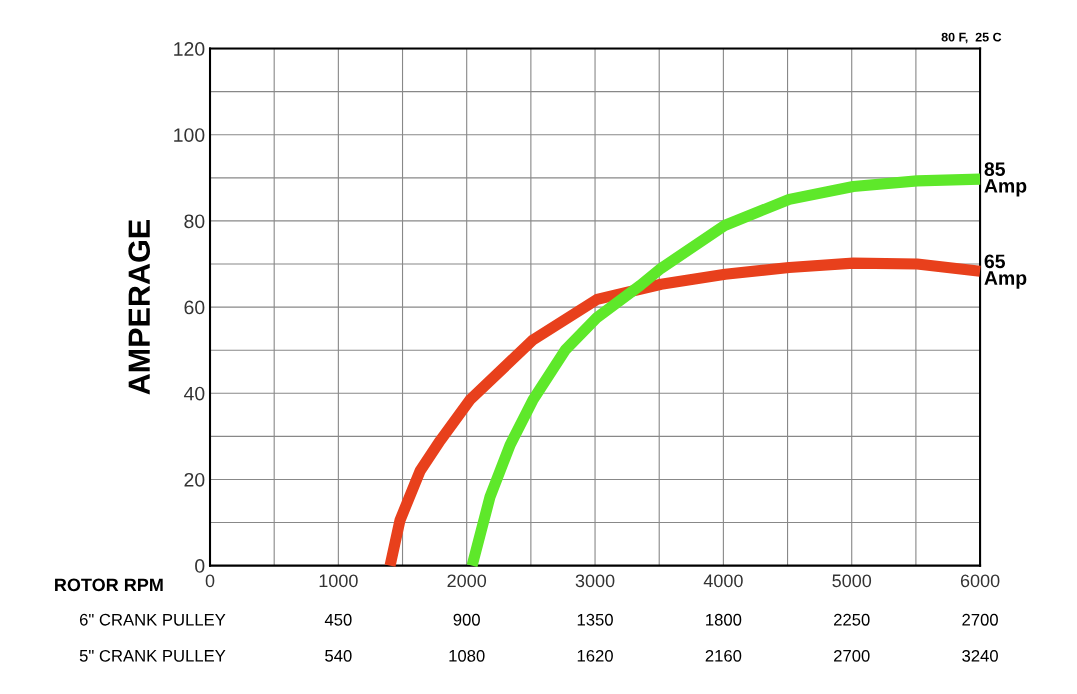 Image resolution: width=1077 pixels, height=694 pixels. Describe the element at coordinates (1005, 271) in the screenshot. I see `series-label: 65 Amp` at that location.